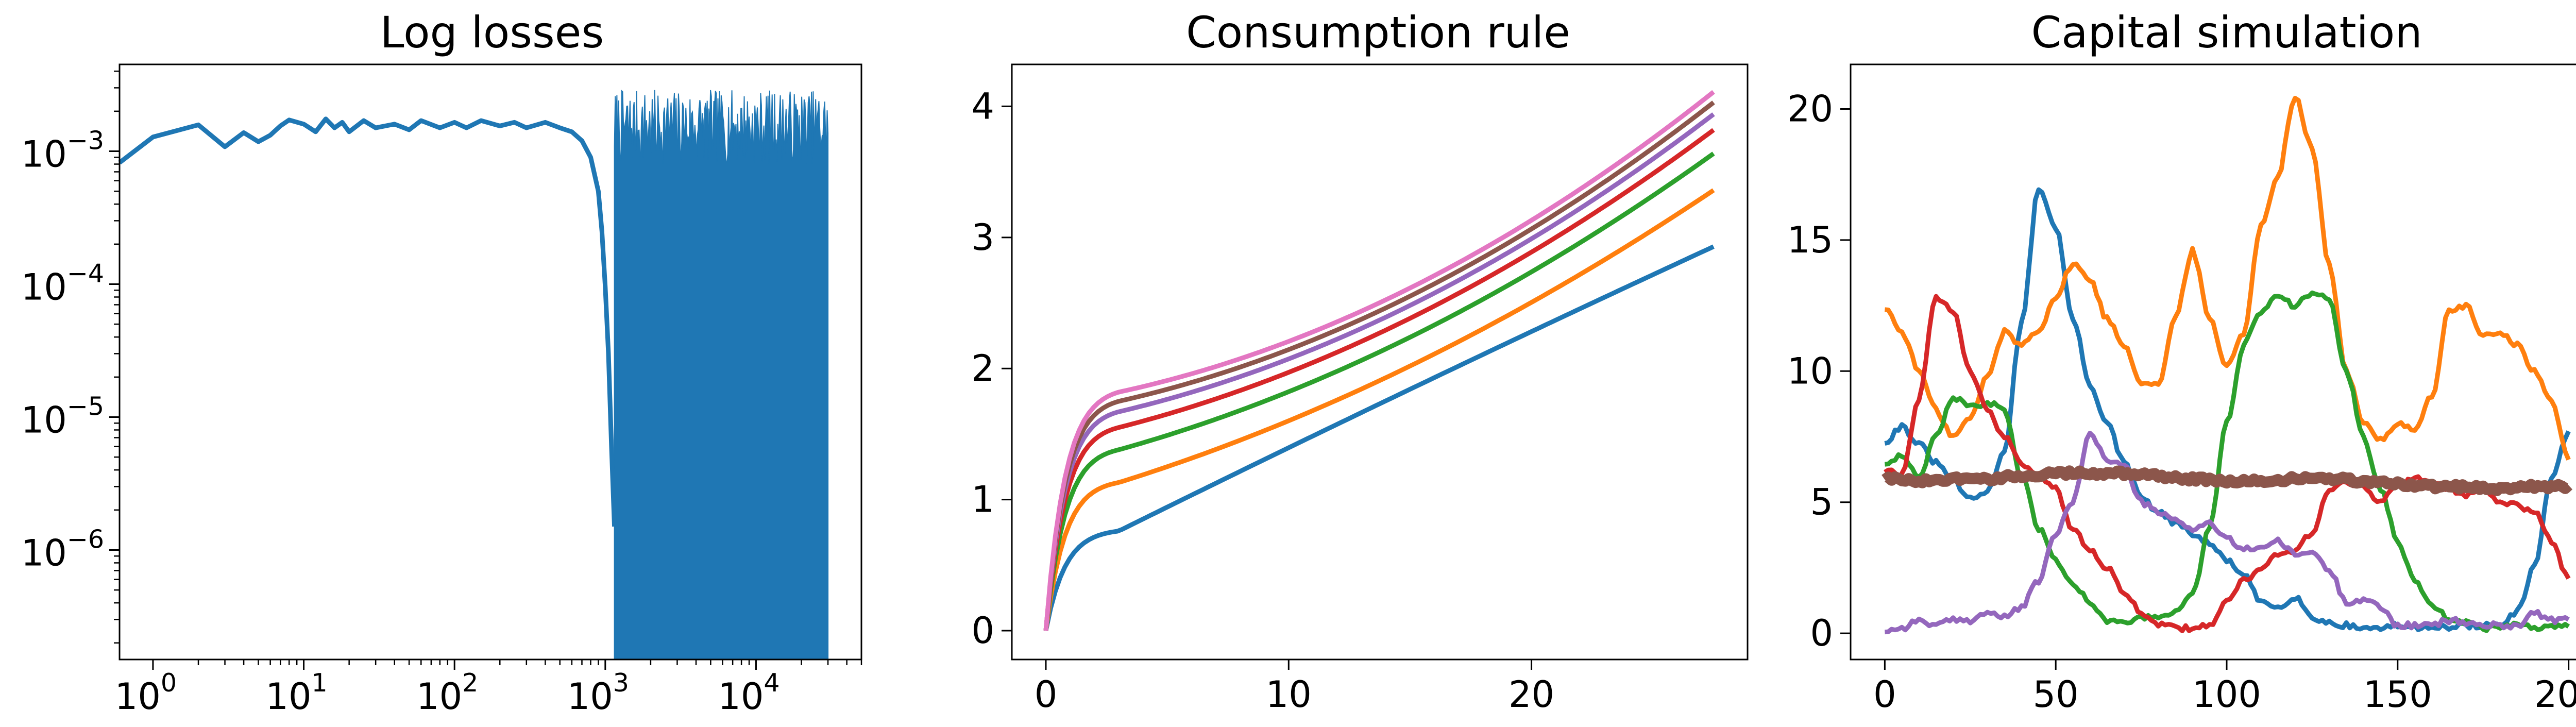 The width and height of the screenshot is (2576, 727). Describe the element at coordinates (367, 321) in the screenshot. I see `loss-series-line` at that location.